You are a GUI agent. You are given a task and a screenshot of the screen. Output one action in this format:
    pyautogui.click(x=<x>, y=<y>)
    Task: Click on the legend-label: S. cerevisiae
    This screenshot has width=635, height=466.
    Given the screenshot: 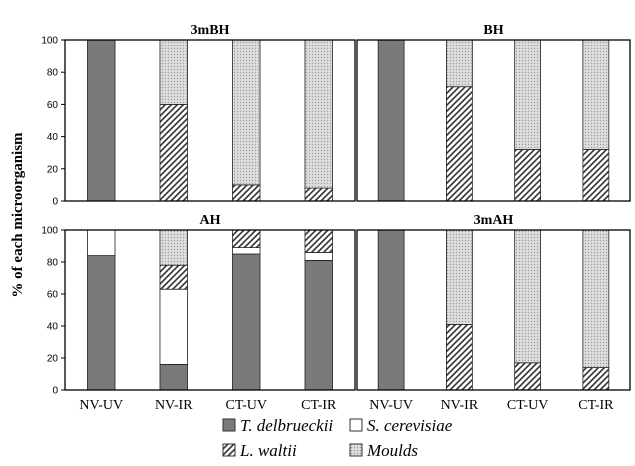 What is the action you would take?
    pyautogui.click(x=410, y=425)
    